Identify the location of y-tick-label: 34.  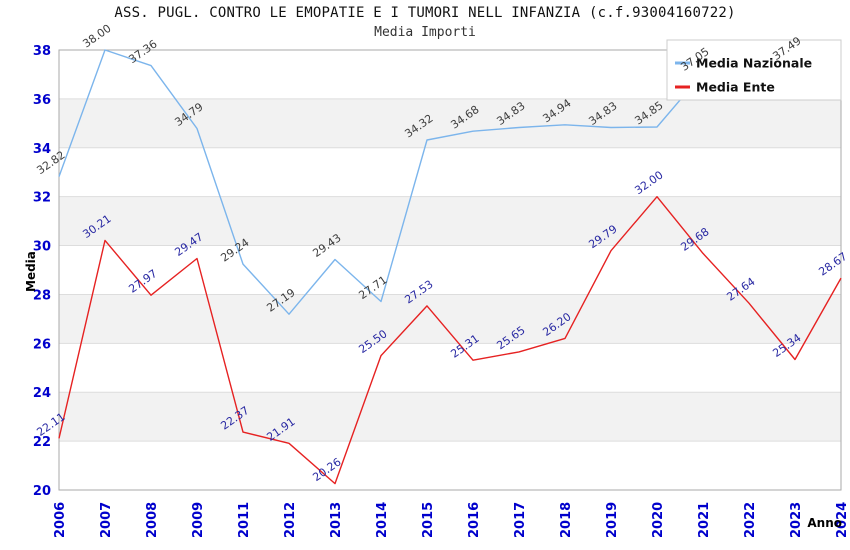
(42, 149).